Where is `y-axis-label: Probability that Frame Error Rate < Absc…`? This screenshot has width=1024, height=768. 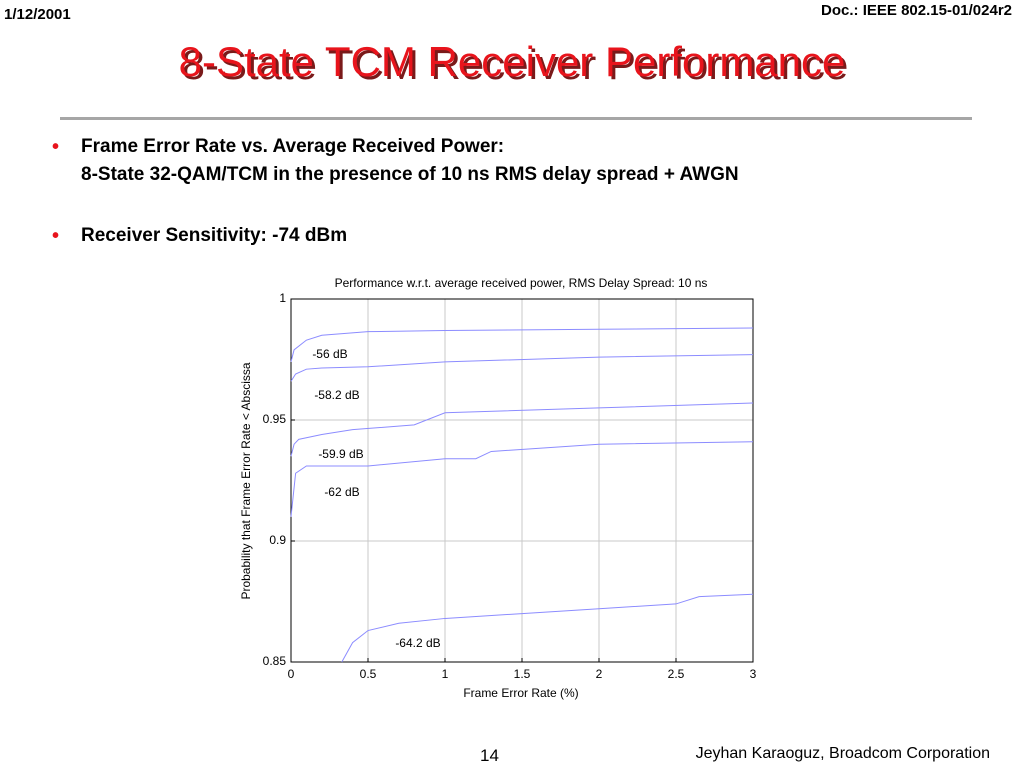
y-axis-label: Probability that Frame Error Rate < Absc… is located at coordinates (246, 480).